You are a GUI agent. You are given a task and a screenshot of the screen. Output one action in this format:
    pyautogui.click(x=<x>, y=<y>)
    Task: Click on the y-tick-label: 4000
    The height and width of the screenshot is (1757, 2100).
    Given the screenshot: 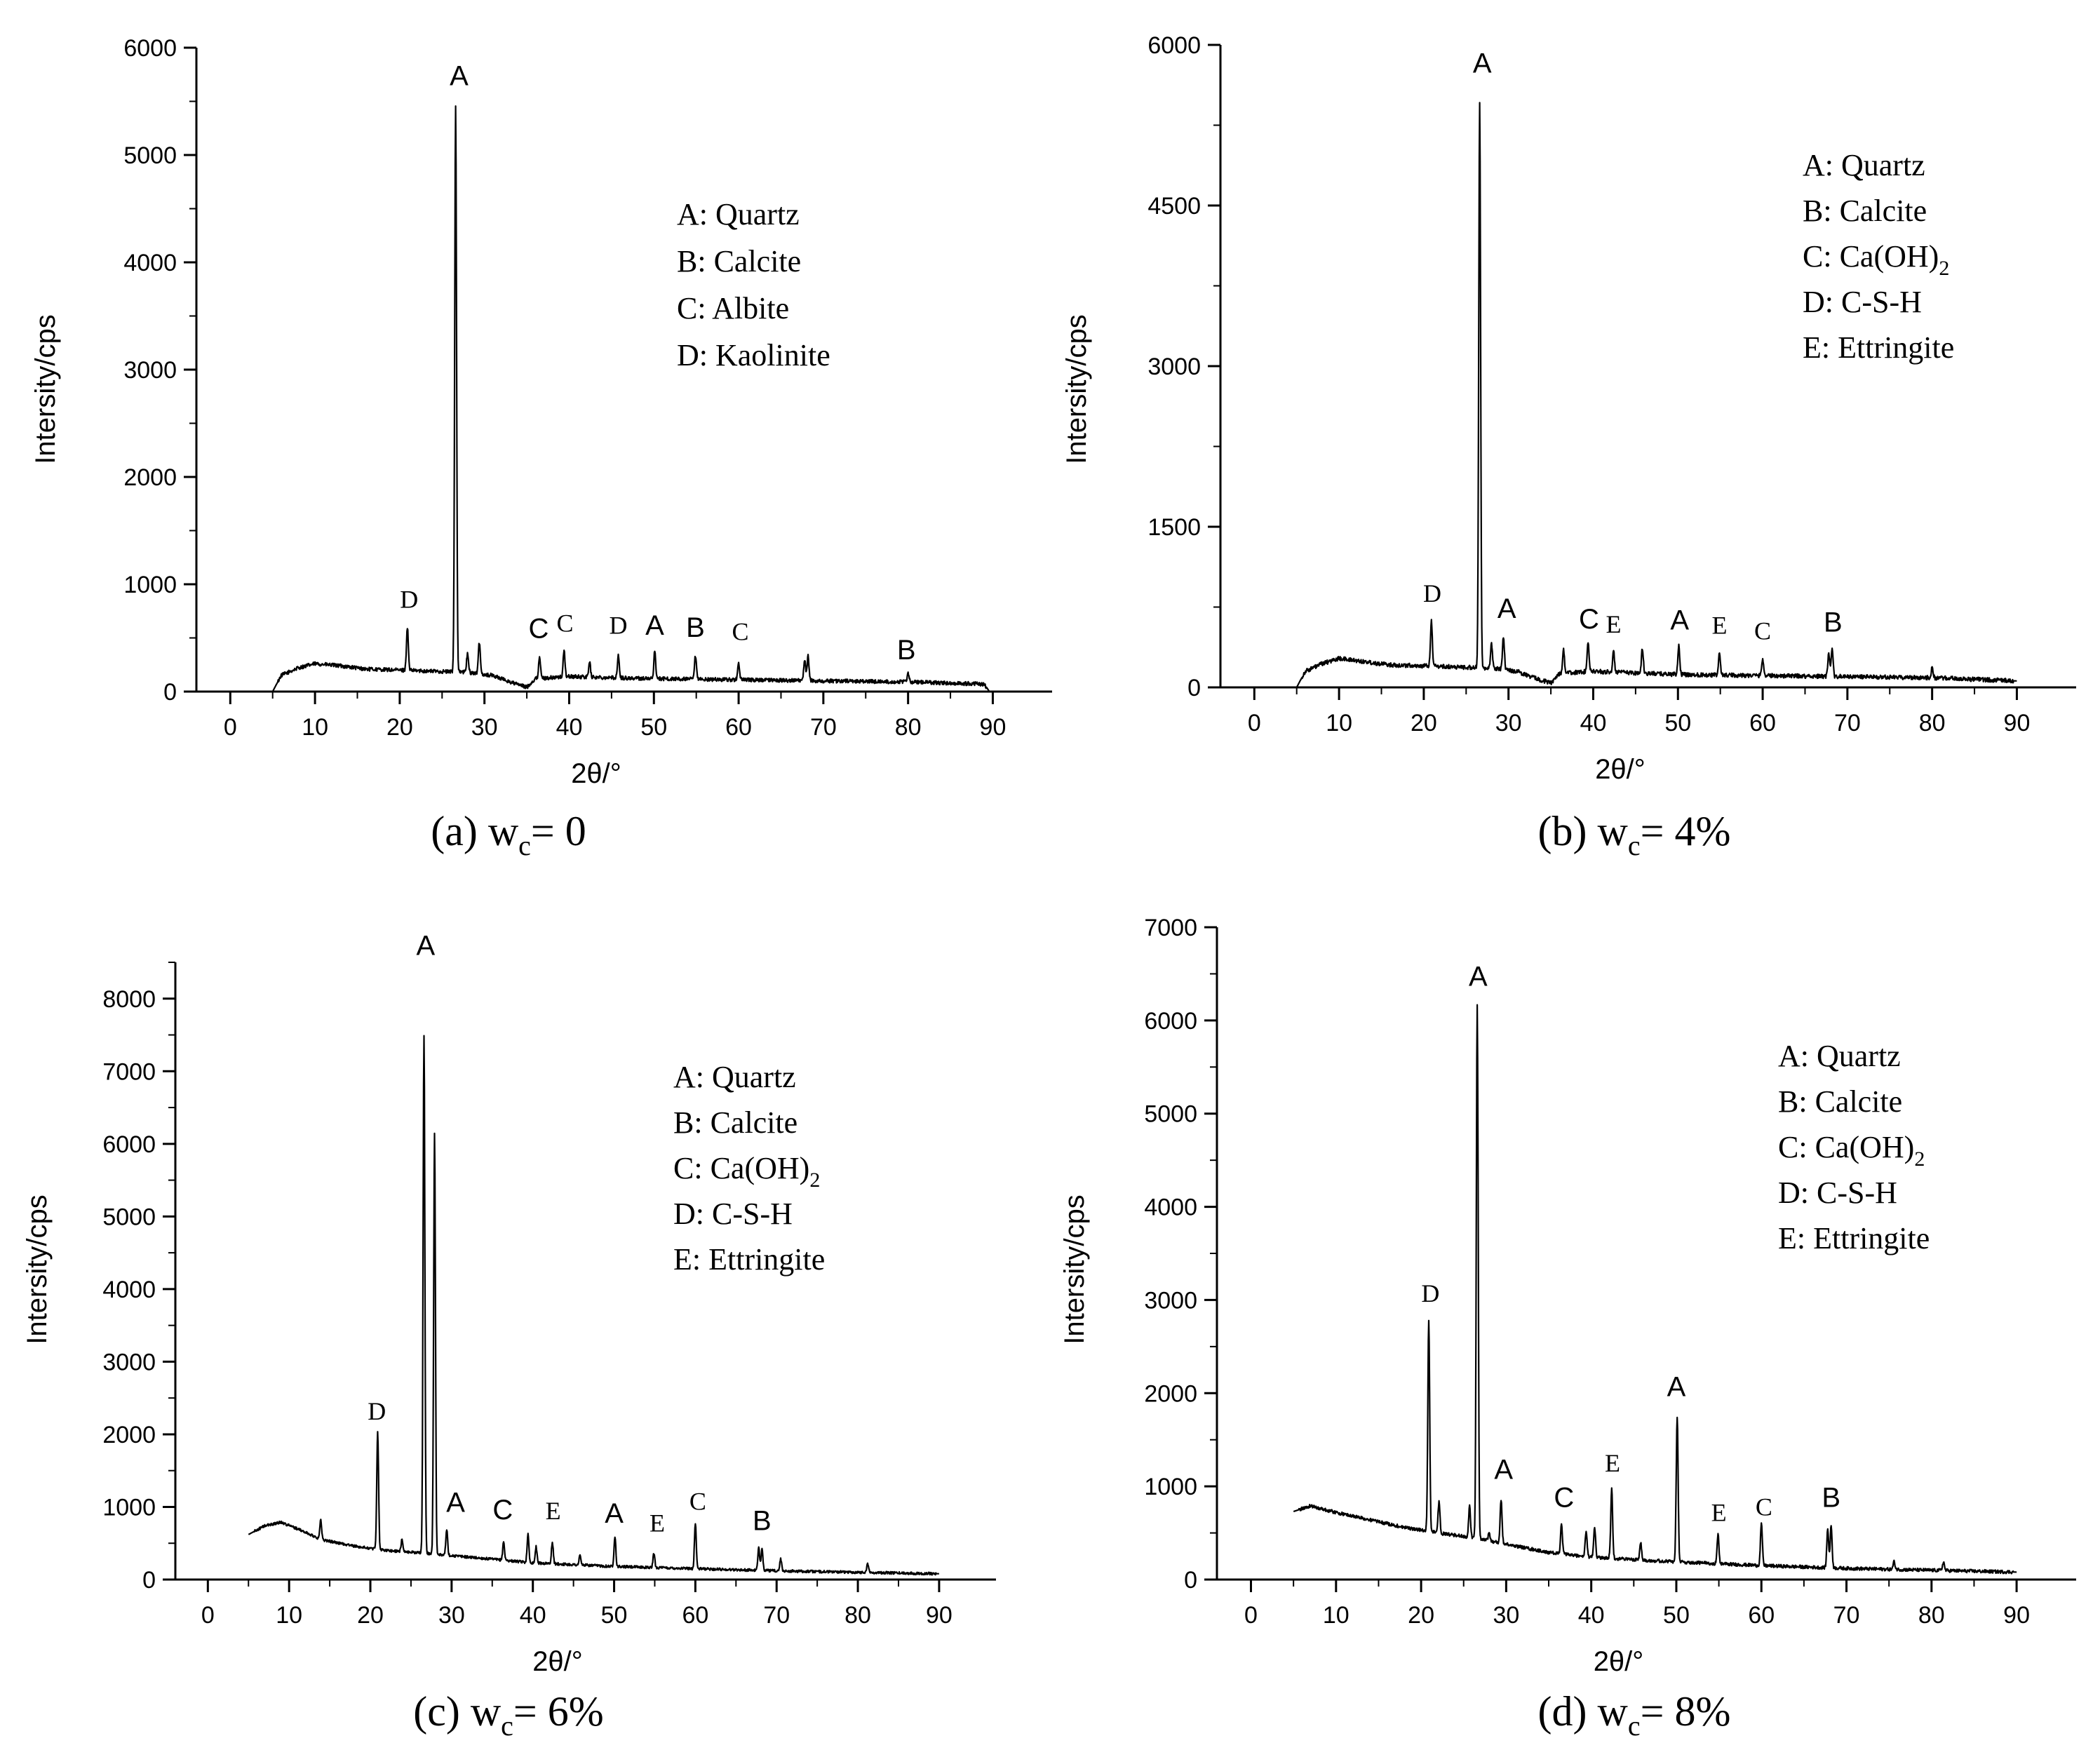 What is the action you would take?
    pyautogui.click(x=1170, y=1207)
    